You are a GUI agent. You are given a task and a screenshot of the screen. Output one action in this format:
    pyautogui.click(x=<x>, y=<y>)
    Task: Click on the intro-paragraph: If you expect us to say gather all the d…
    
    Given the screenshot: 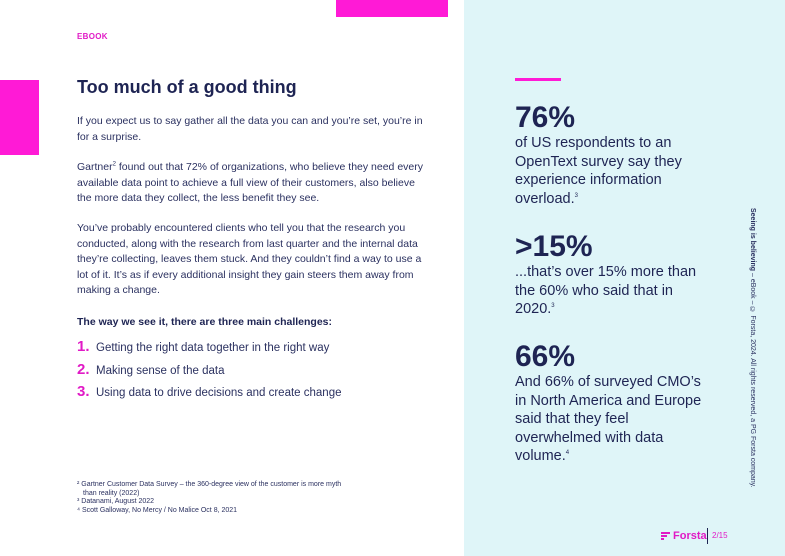 What is the action you would take?
    pyautogui.click(x=250, y=129)
    